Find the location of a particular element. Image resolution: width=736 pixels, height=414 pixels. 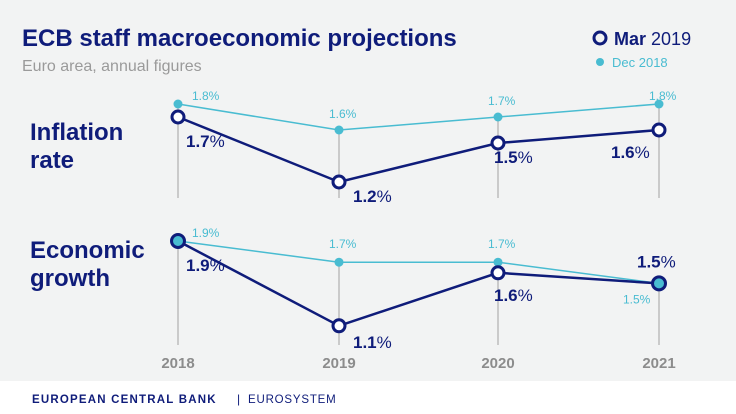

legend-mar-marker is located at coordinates (600, 38).